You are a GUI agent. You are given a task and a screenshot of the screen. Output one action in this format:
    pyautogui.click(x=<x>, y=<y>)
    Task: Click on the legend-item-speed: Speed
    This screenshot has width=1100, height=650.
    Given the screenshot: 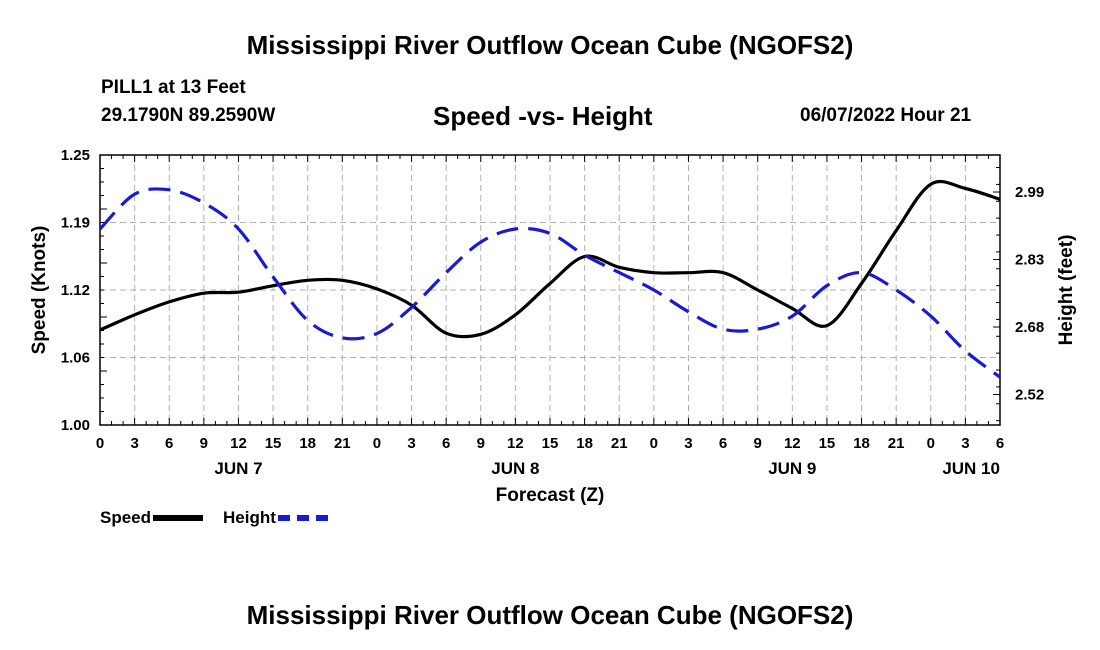 What is the action you would take?
    pyautogui.click(x=152, y=518)
    